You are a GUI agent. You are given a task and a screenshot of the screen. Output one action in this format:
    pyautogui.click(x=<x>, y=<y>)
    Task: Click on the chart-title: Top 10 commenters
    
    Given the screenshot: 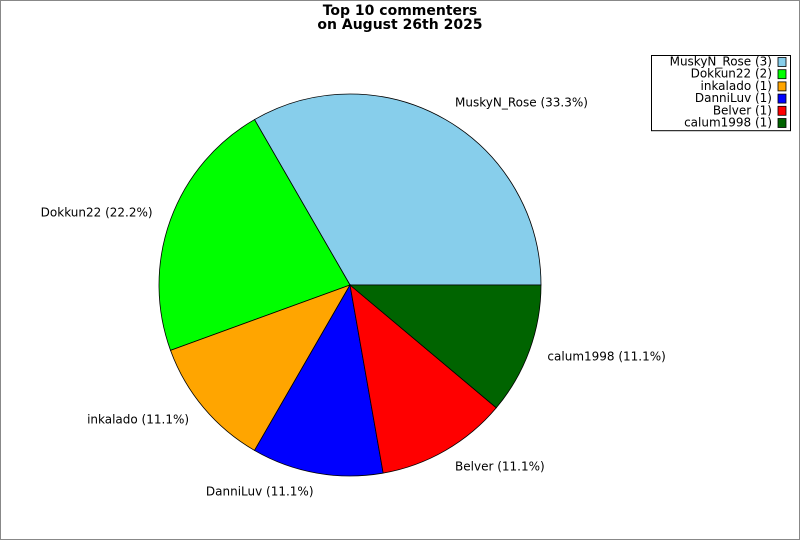 What is the action you would take?
    pyautogui.click(x=400, y=11)
    